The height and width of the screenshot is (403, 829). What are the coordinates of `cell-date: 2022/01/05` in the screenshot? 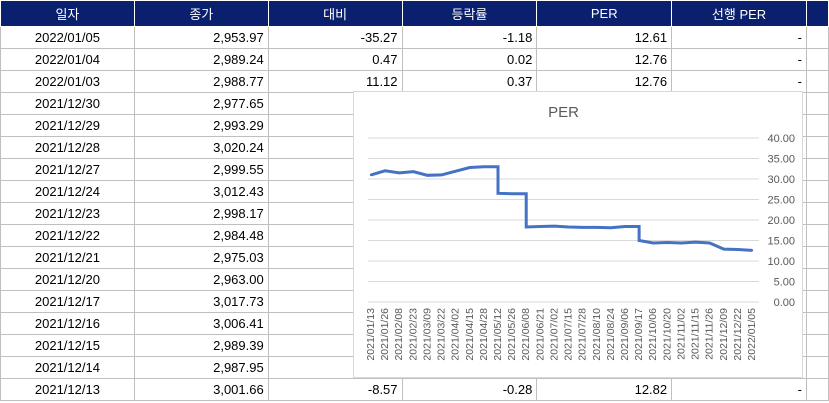 It's located at (67, 37).